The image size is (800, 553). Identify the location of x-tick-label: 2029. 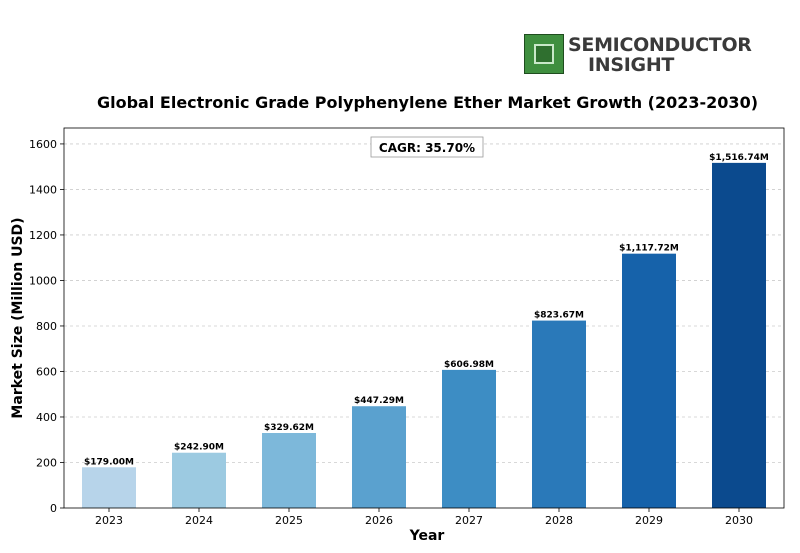
(649, 520).